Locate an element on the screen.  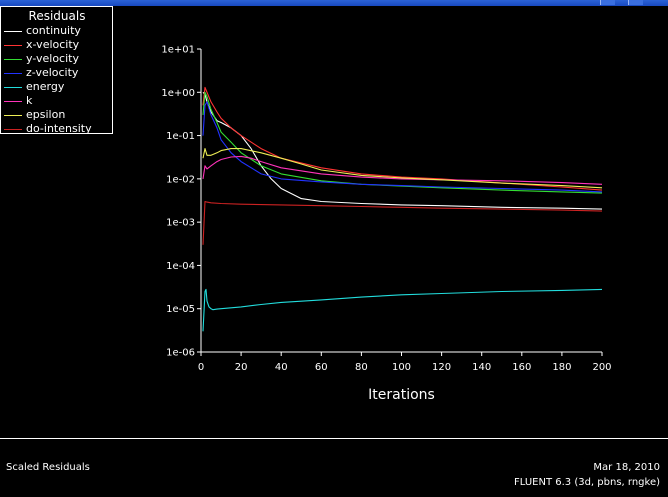
y-tick-label: 1e-02 is located at coordinates (180, 179).